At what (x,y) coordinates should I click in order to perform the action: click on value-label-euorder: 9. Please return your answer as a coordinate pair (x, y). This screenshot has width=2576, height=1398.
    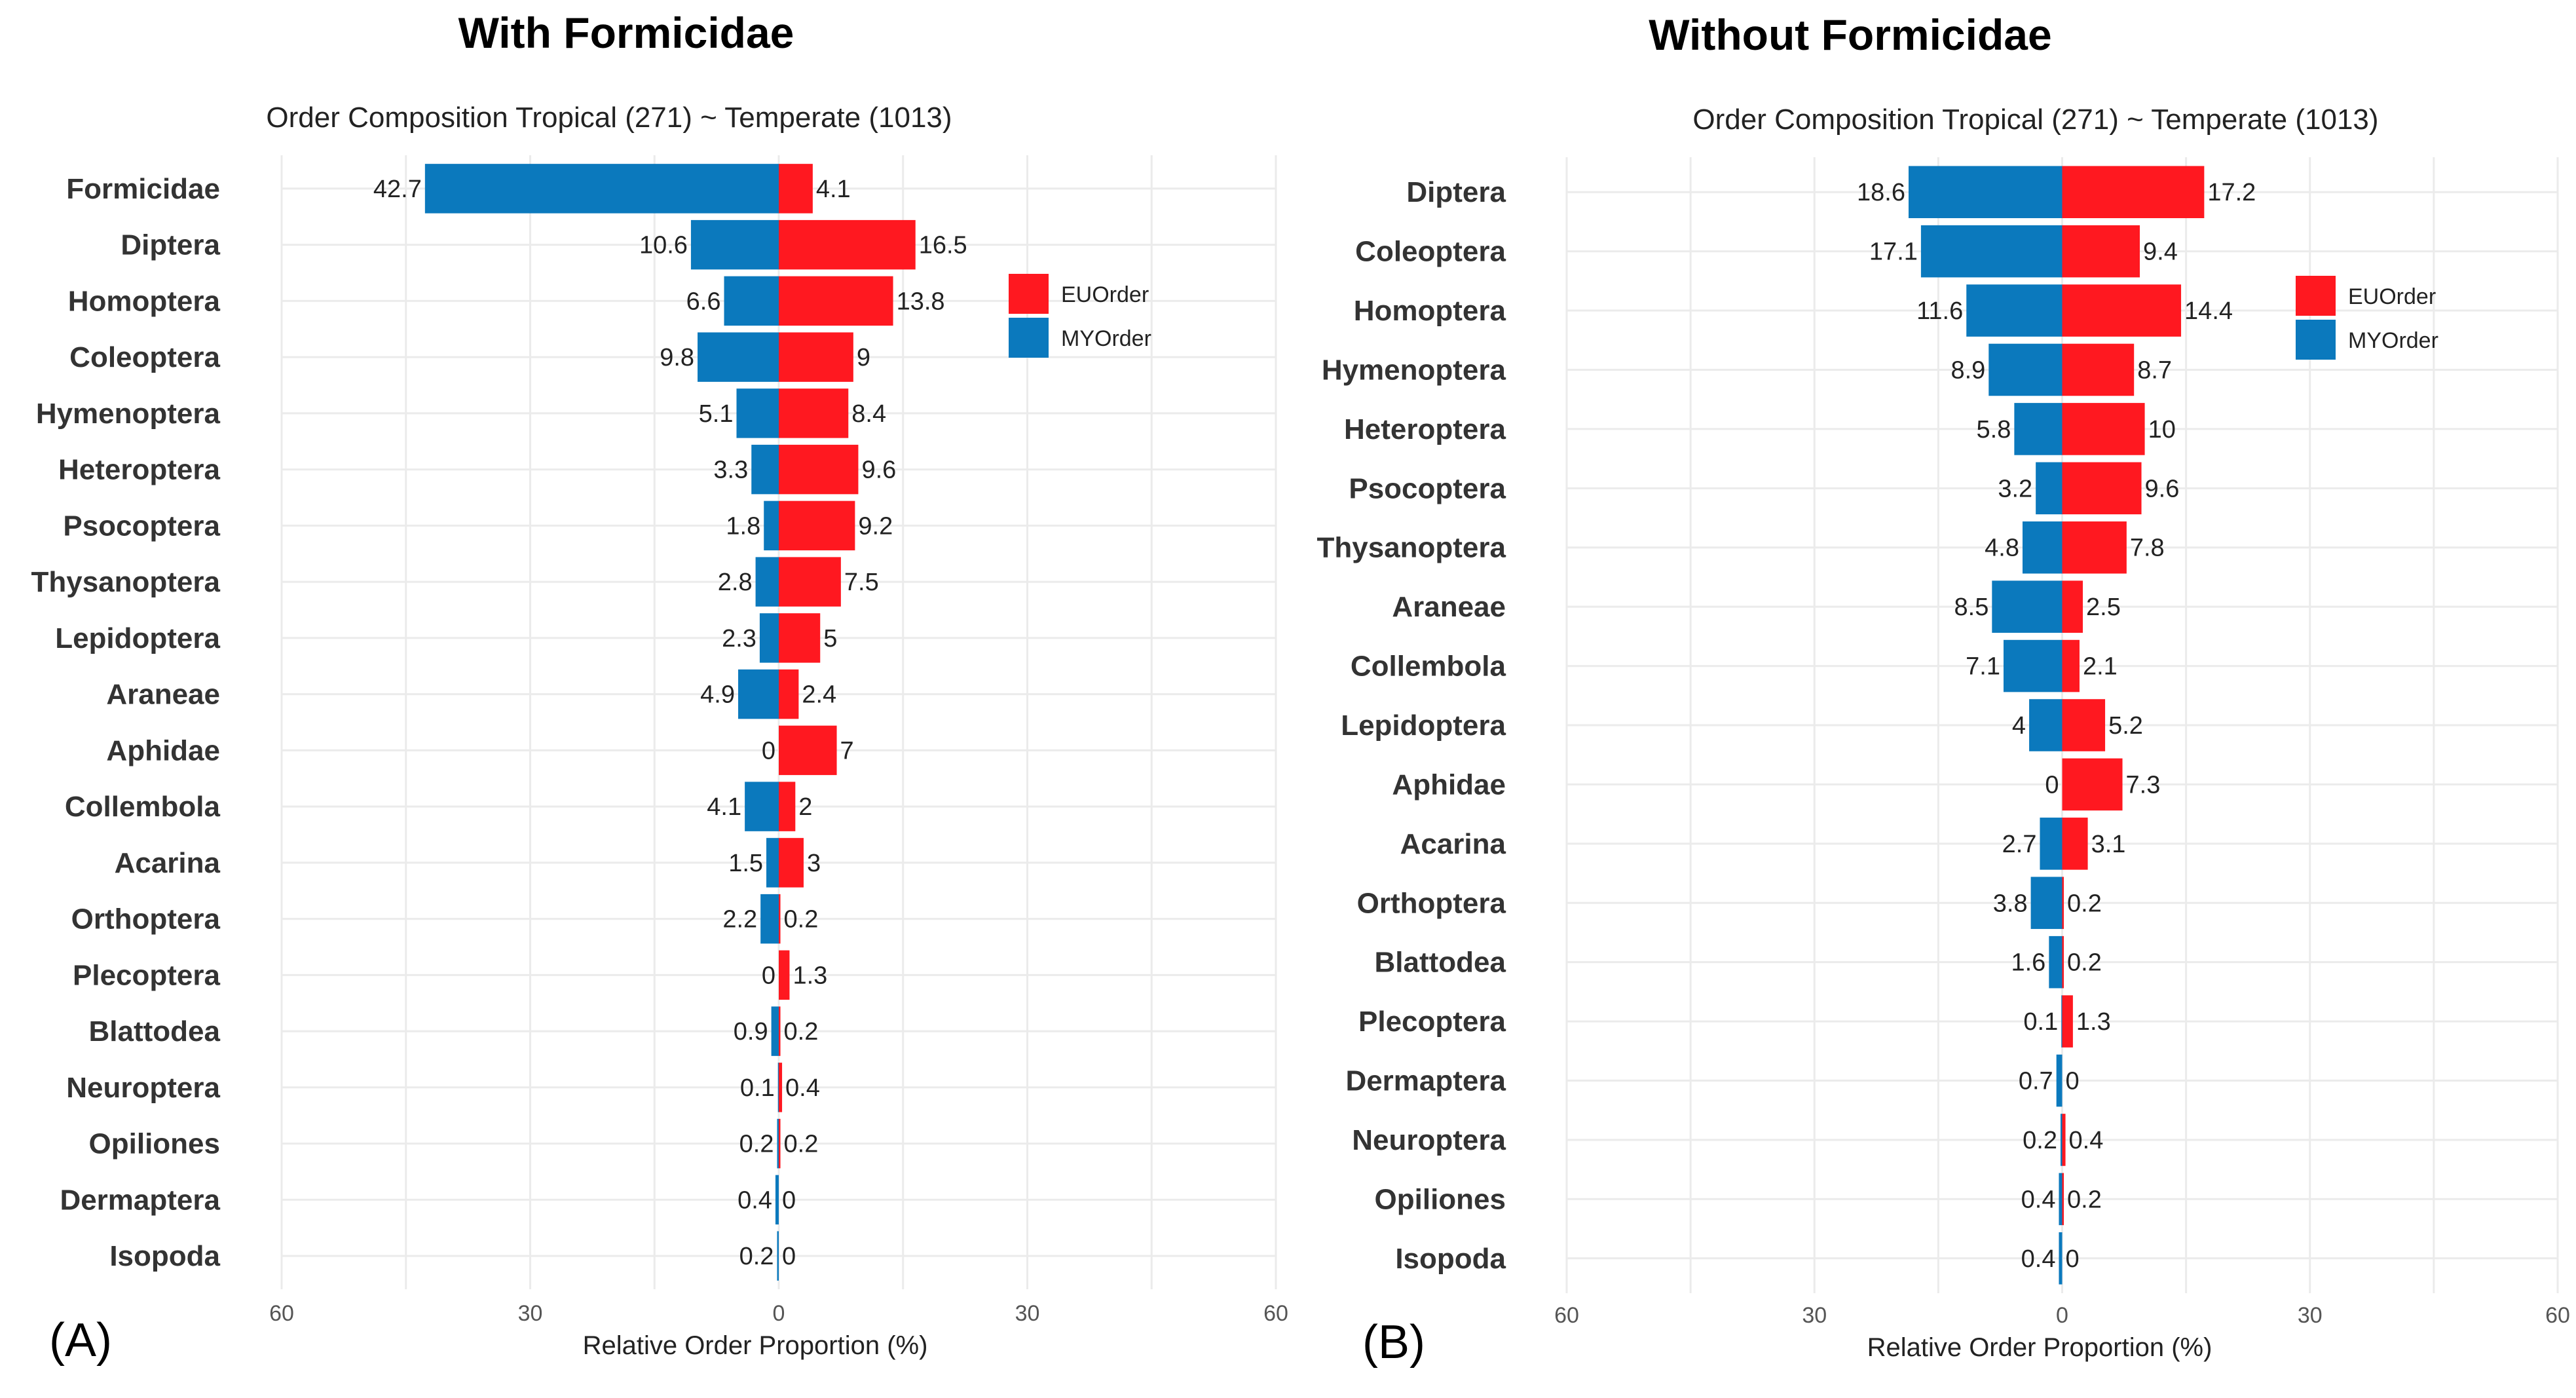
    Looking at the image, I should click on (863, 358).